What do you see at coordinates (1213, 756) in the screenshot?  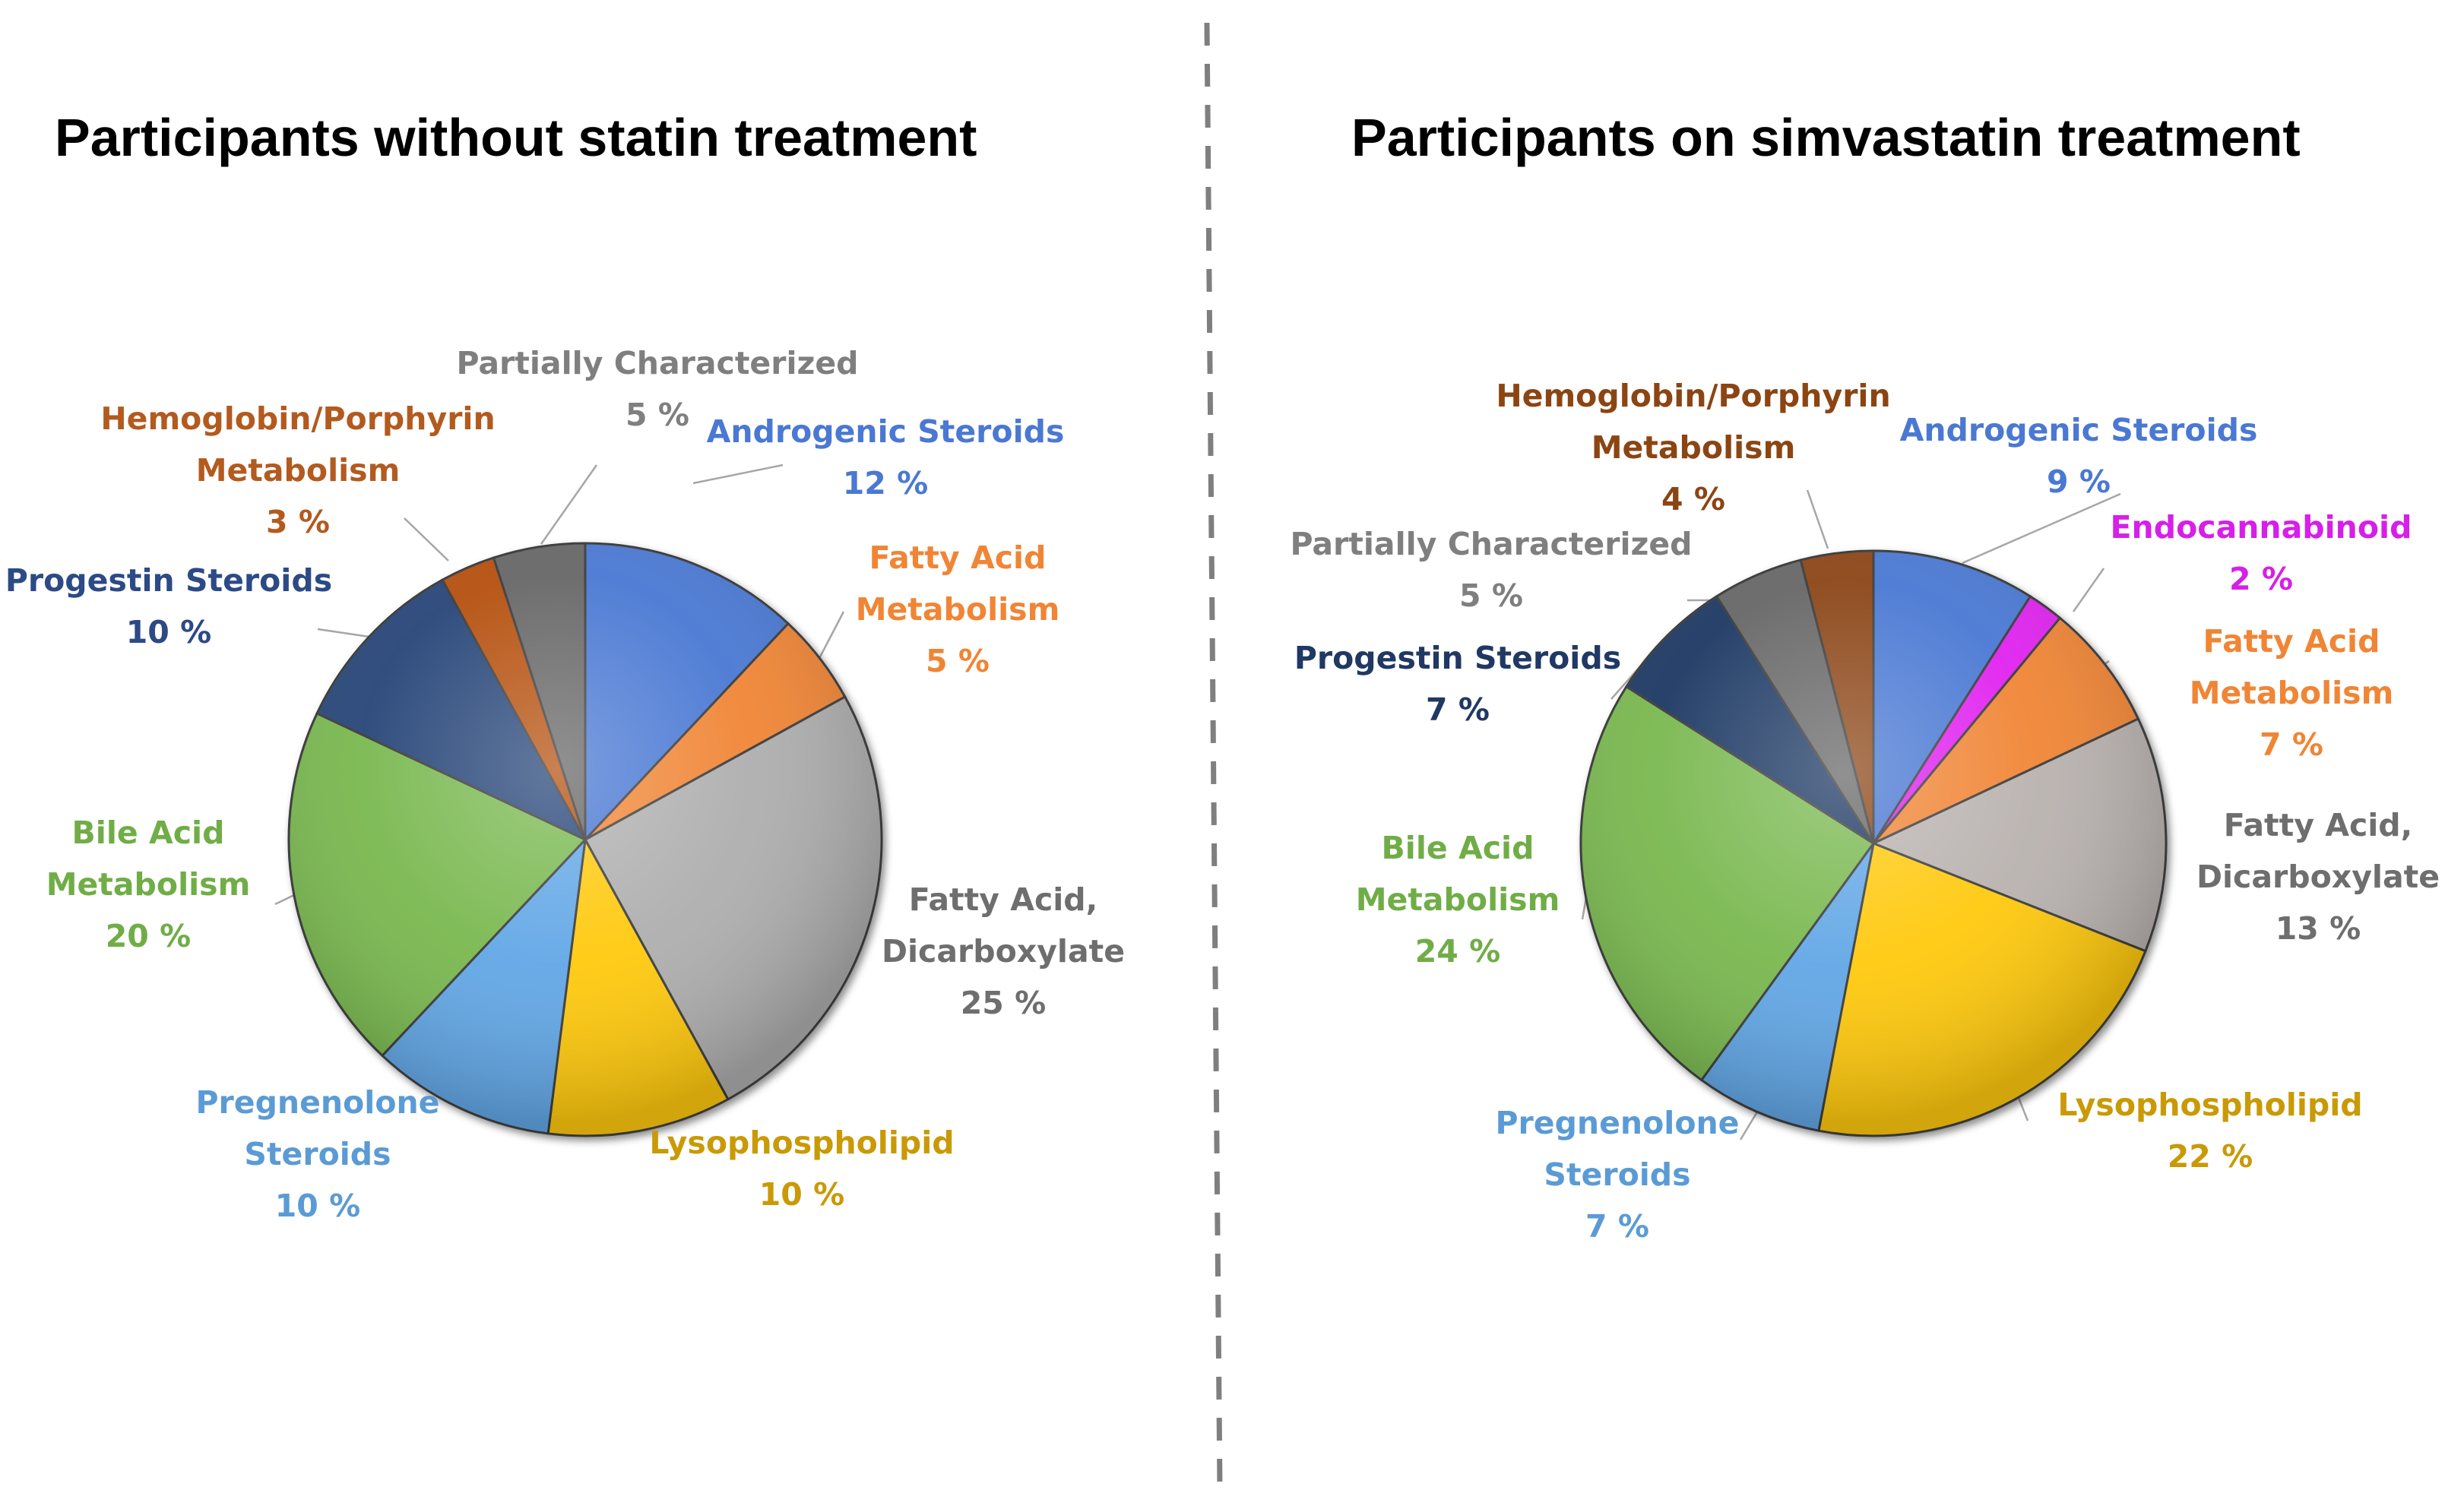 I see `divider-line` at bounding box center [1213, 756].